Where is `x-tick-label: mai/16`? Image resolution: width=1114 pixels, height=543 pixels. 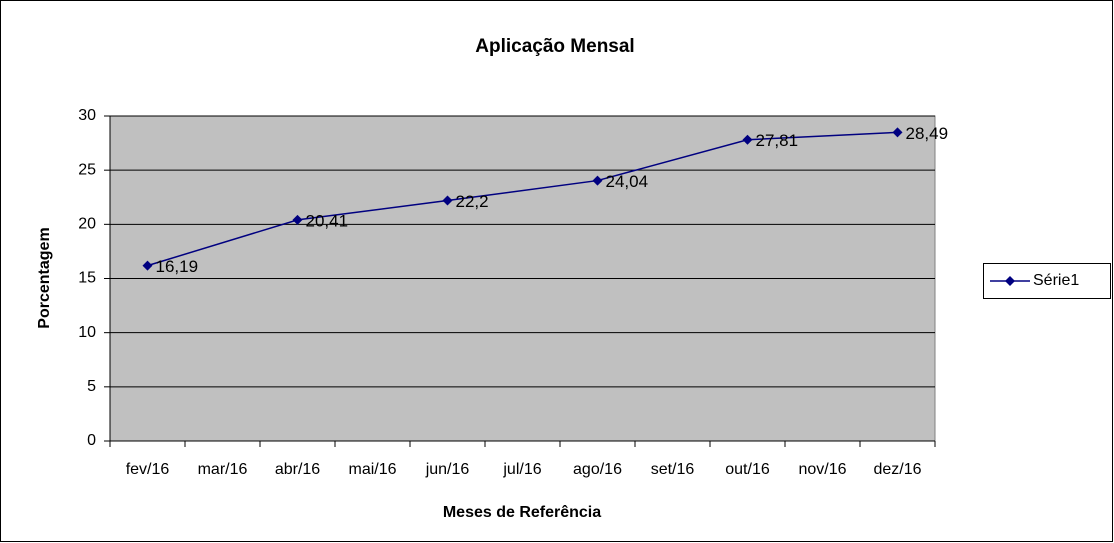
x-tick-label: mai/16 is located at coordinates (372, 469).